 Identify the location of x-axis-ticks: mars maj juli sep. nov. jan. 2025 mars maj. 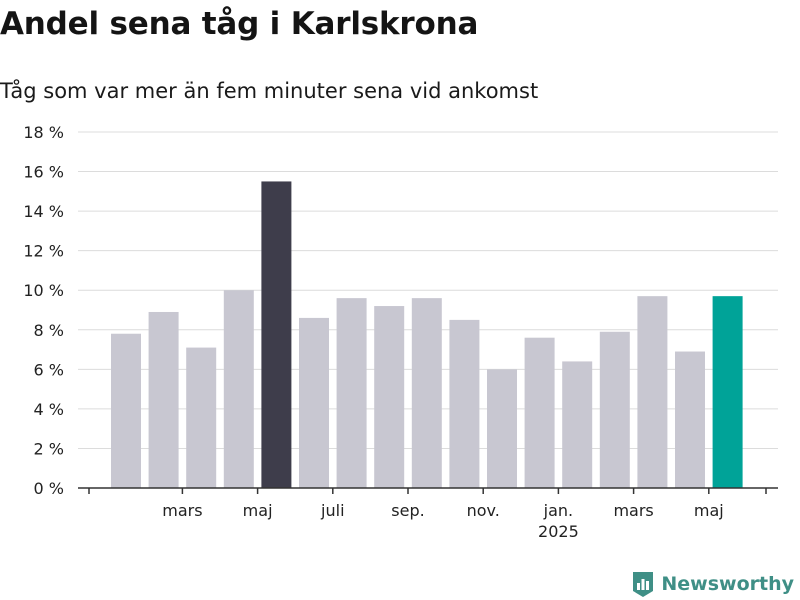
(443, 514).